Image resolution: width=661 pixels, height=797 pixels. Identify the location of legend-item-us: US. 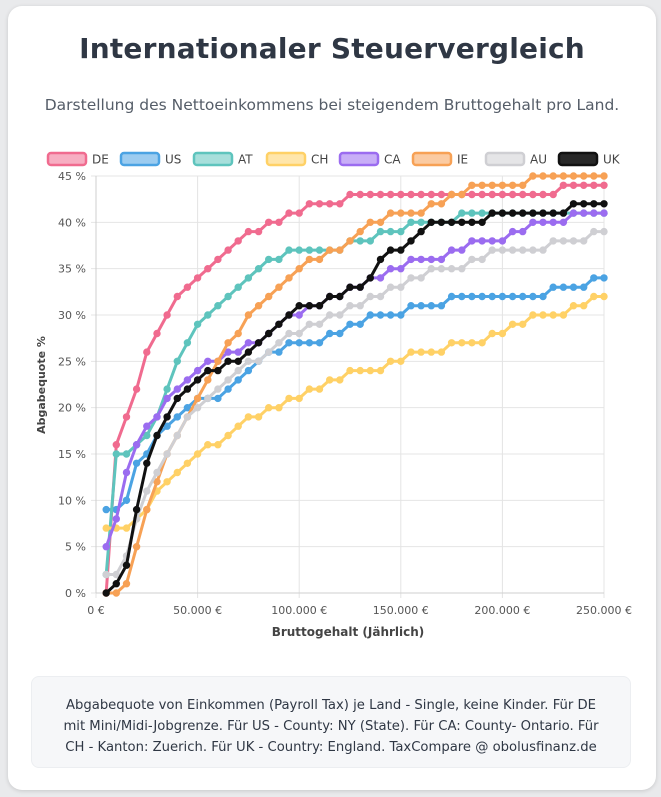
(150, 159).